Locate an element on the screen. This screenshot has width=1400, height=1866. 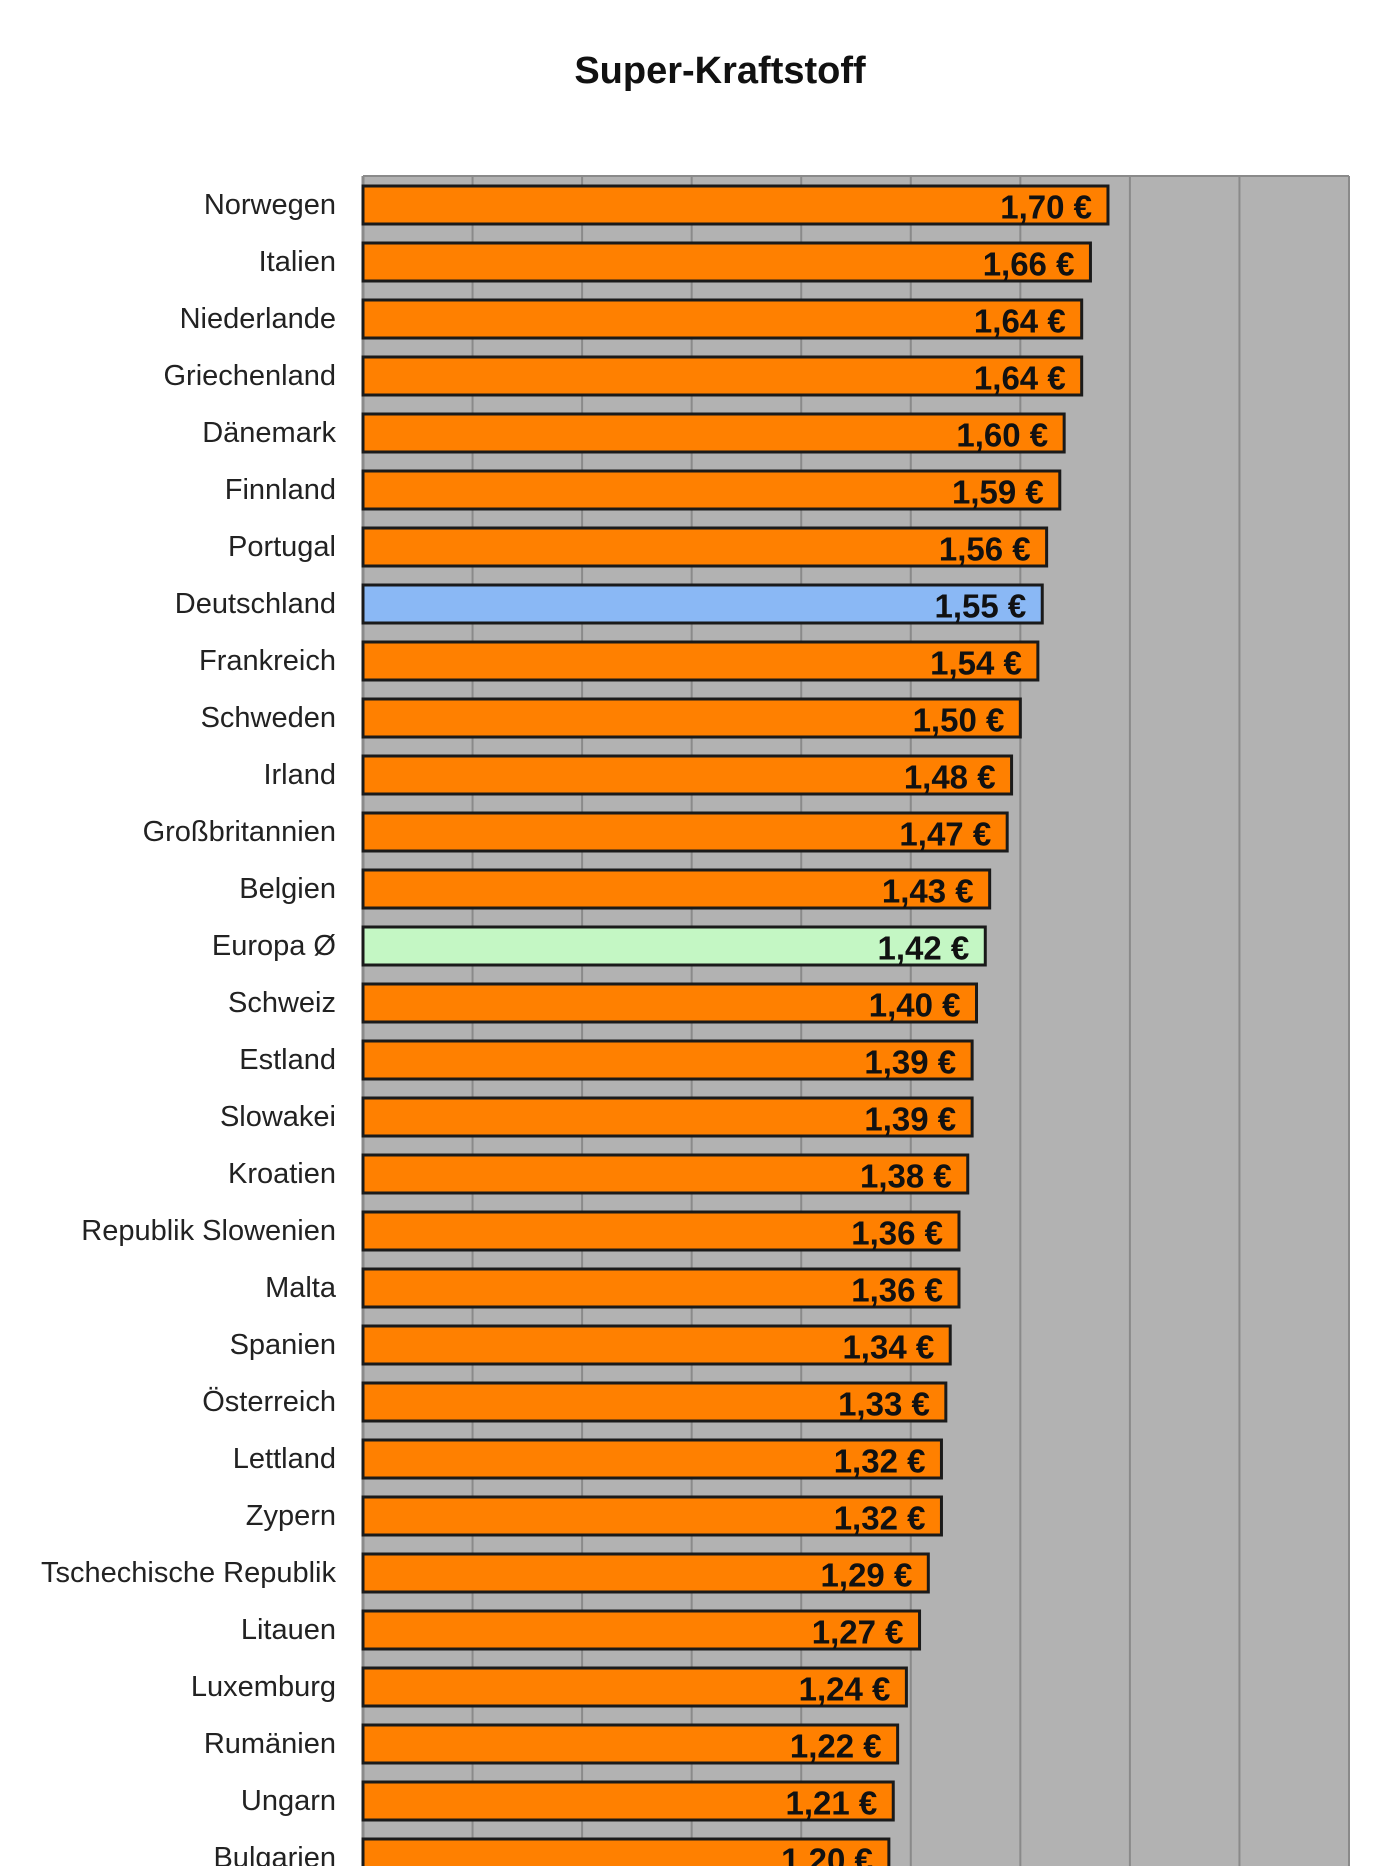
category-label: Zypern is located at coordinates (291, 1516).